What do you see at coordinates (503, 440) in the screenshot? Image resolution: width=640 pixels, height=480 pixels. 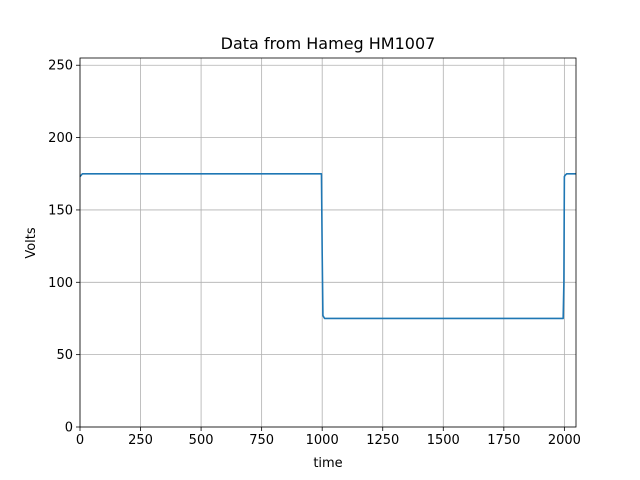 I see `x-tick-label: 1750` at bounding box center [503, 440].